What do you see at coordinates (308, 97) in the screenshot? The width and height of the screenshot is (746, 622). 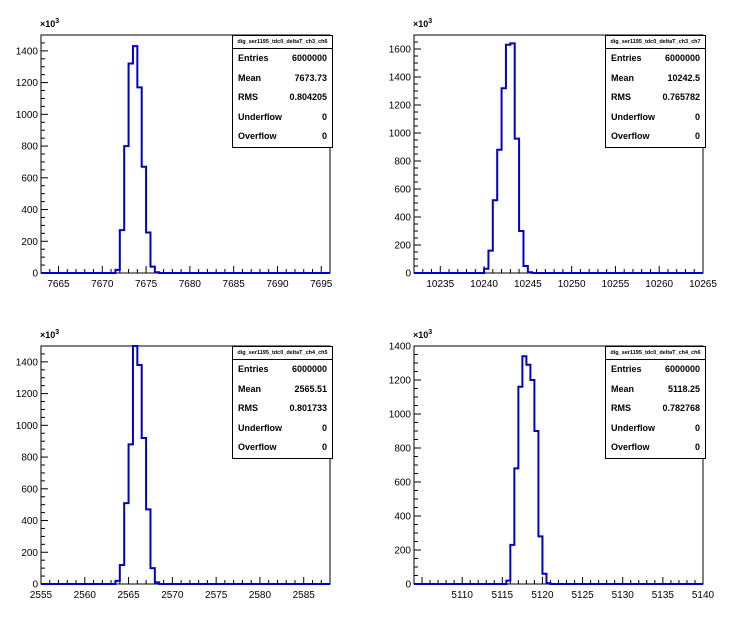 I see `stats-value: 0.804205` at bounding box center [308, 97].